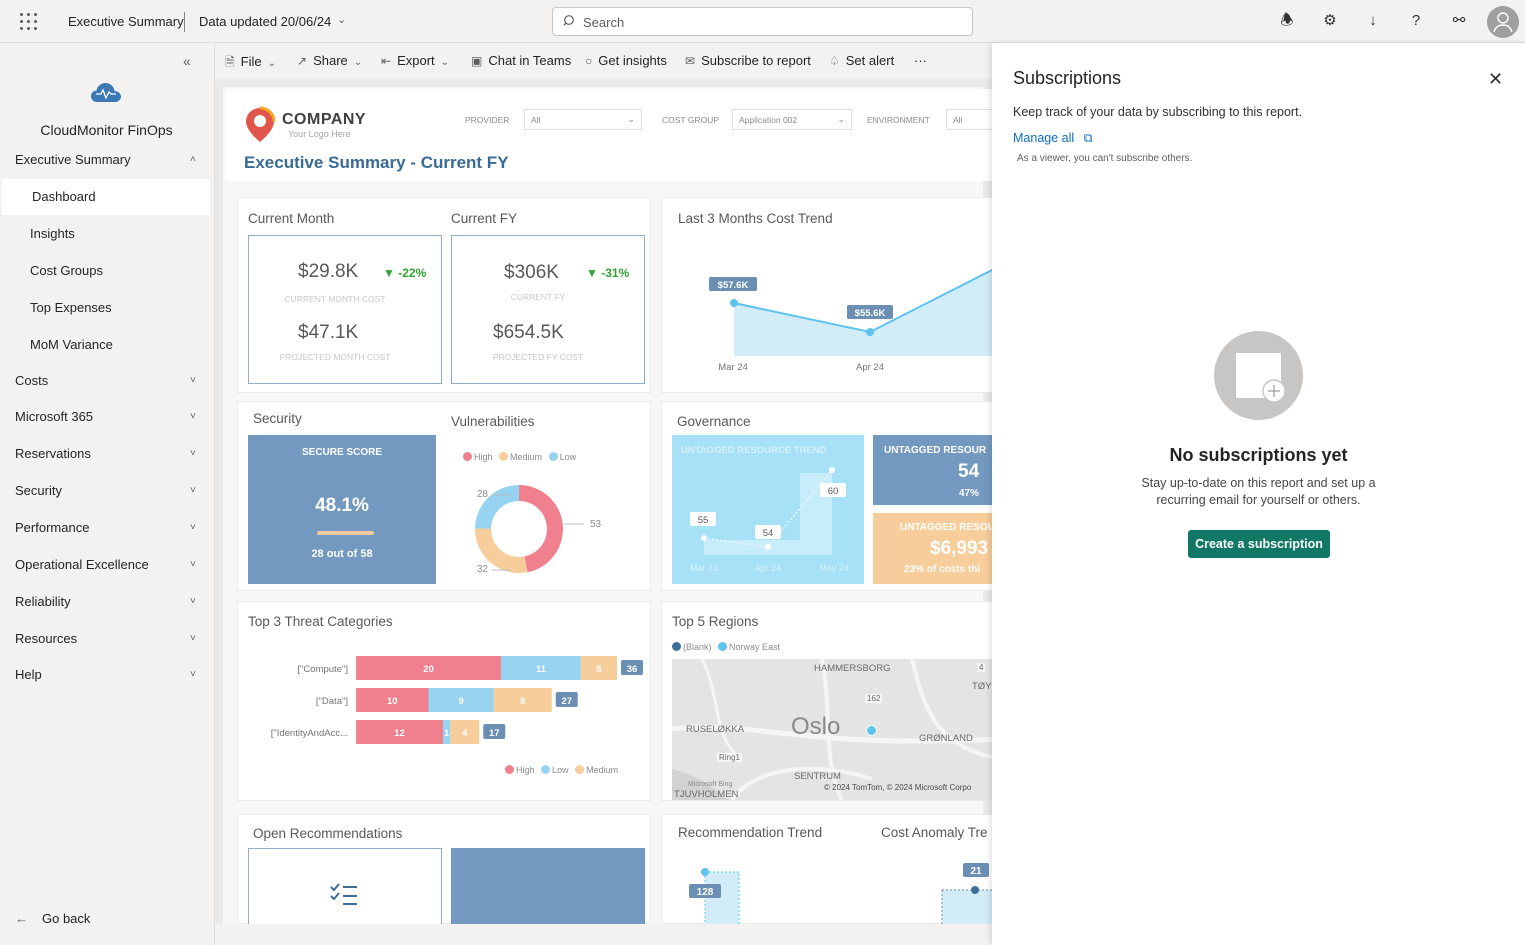 This screenshot has height=945, width=1525. Describe the element at coordinates (386, 61) in the screenshot. I see `export-icon: ⇤` at that location.